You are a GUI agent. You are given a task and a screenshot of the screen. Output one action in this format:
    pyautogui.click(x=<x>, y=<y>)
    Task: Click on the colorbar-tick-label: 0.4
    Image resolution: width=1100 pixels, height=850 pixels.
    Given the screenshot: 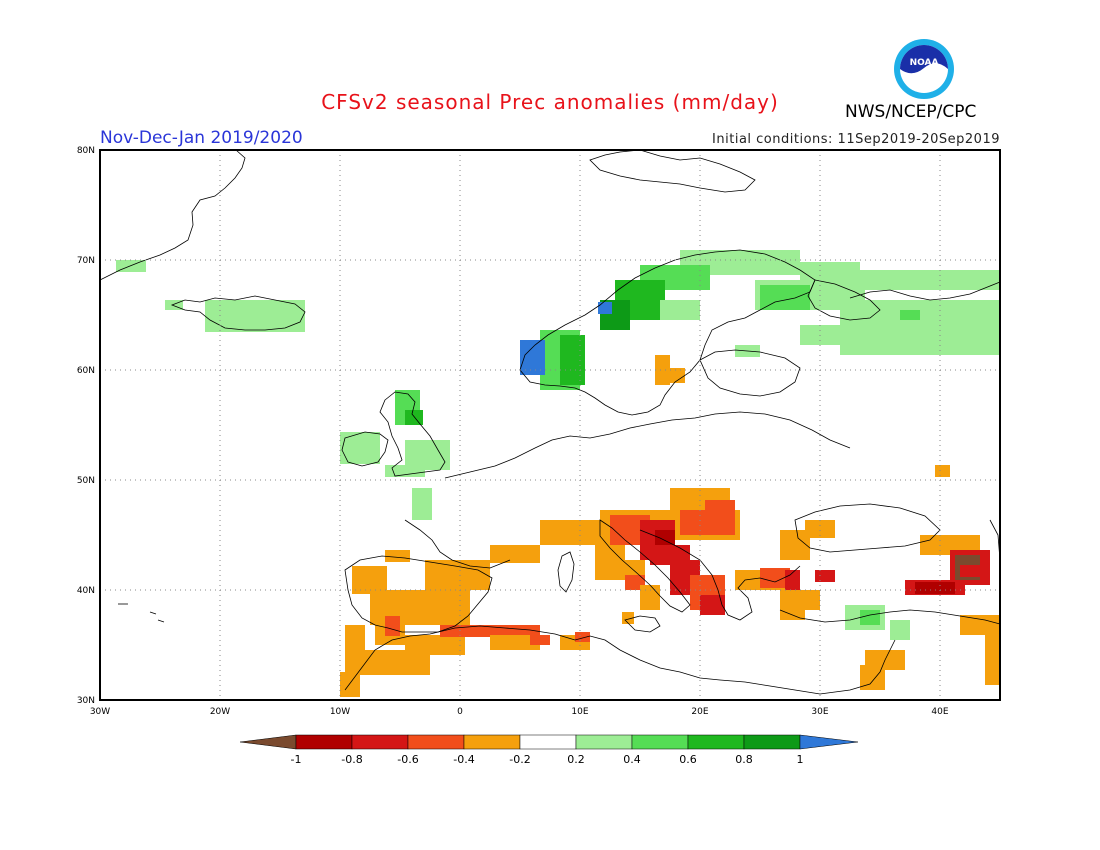 What is the action you would take?
    pyautogui.click(x=632, y=759)
    